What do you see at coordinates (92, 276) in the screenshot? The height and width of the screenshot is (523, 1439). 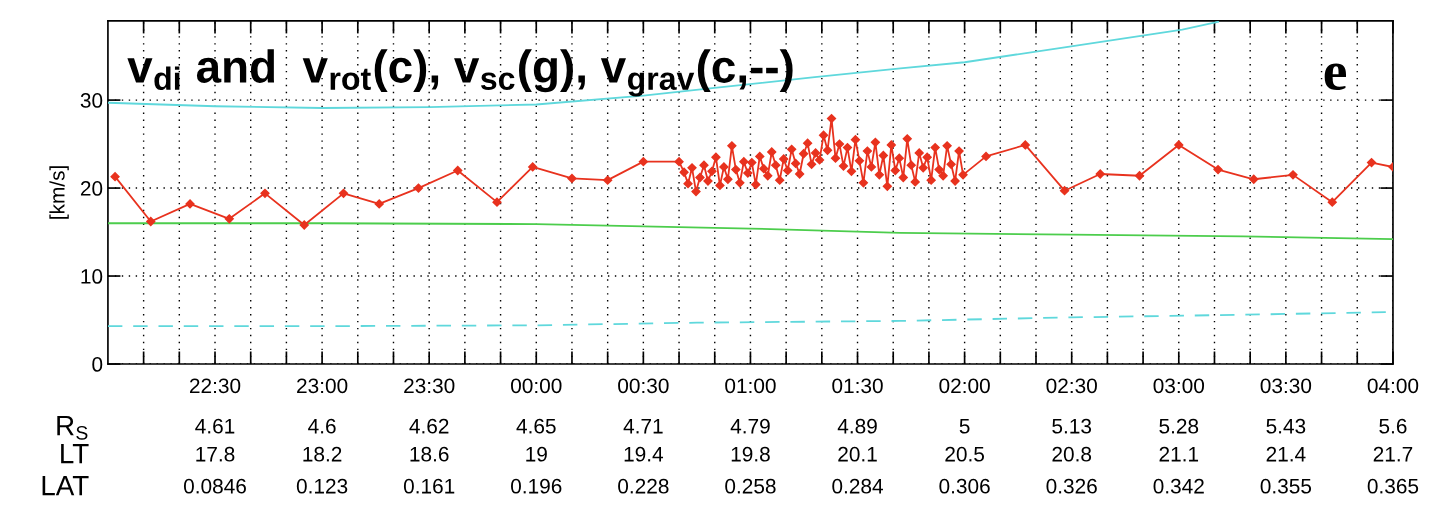 I see `y-tick-label: 10` at bounding box center [92, 276].